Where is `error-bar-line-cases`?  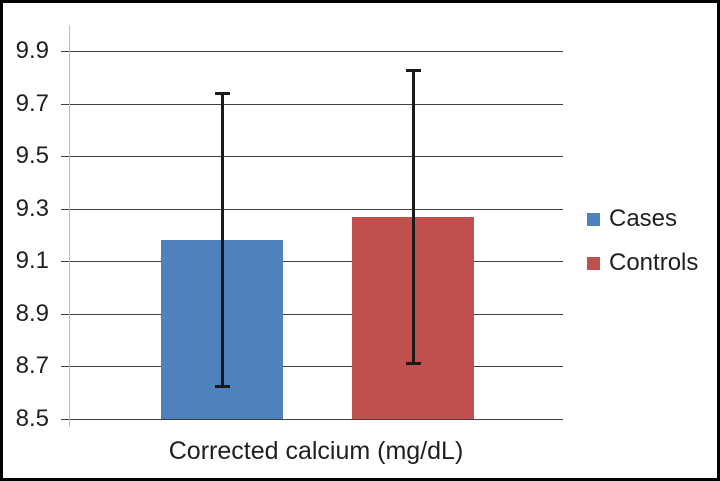
error-bar-line-cases is located at coordinates (222, 240).